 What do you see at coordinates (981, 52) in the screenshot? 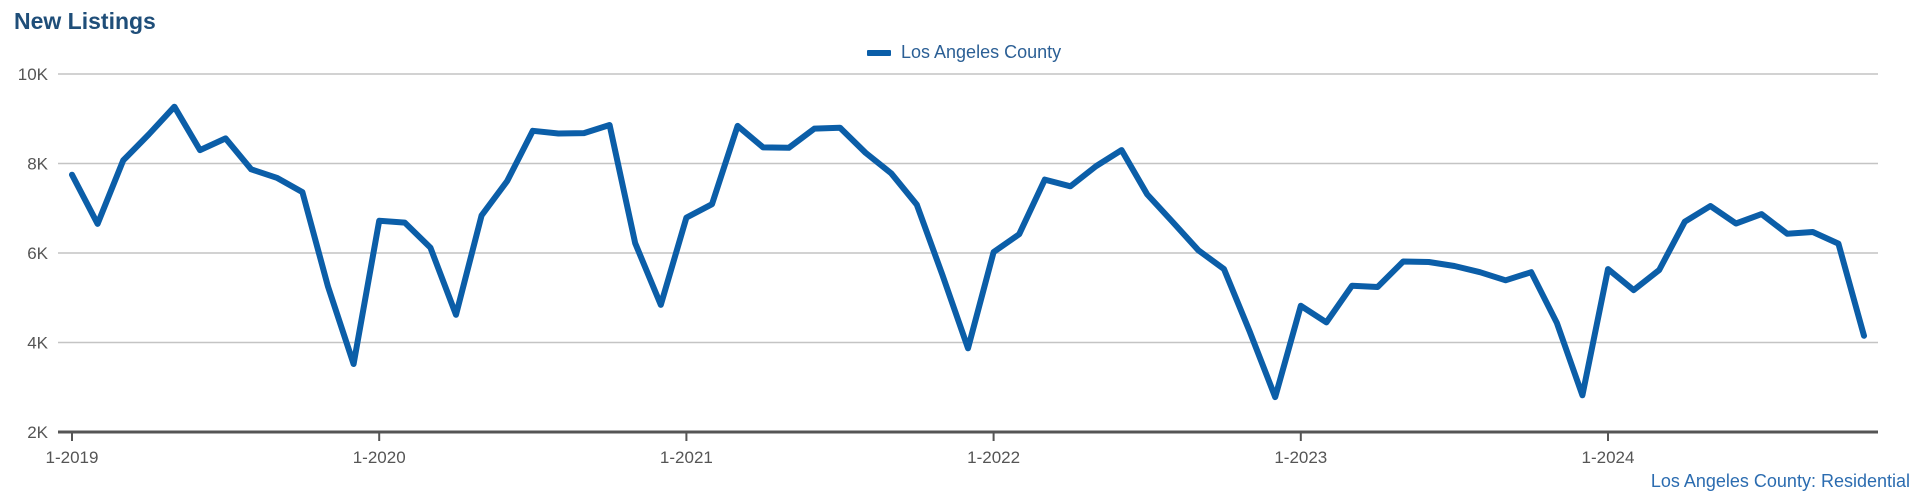
I see `legend-label: Los Angeles County` at bounding box center [981, 52].